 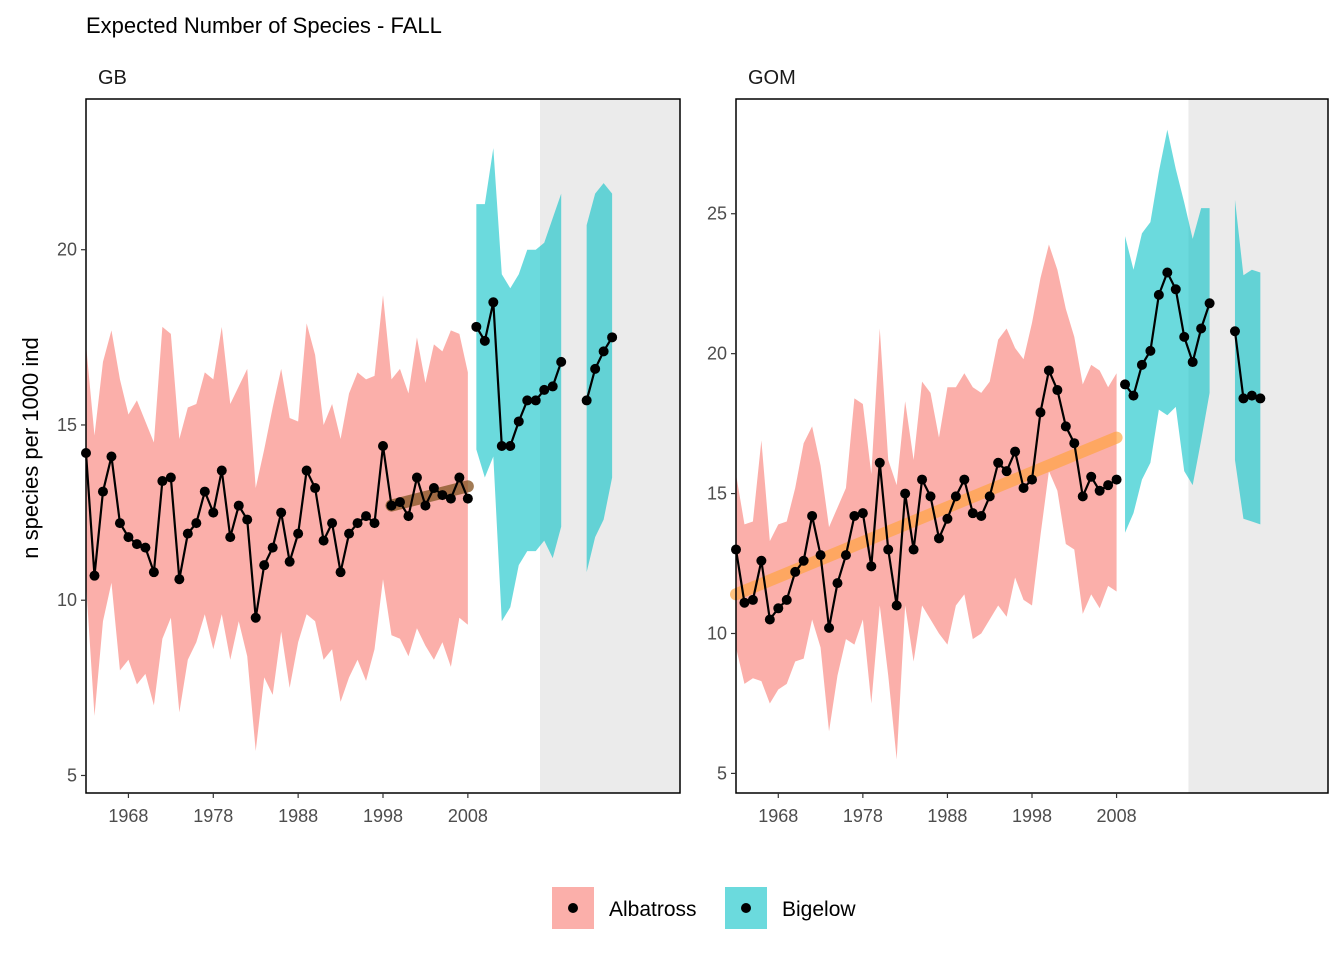 I want to click on series-line-bigelow, so click(x=599, y=368).